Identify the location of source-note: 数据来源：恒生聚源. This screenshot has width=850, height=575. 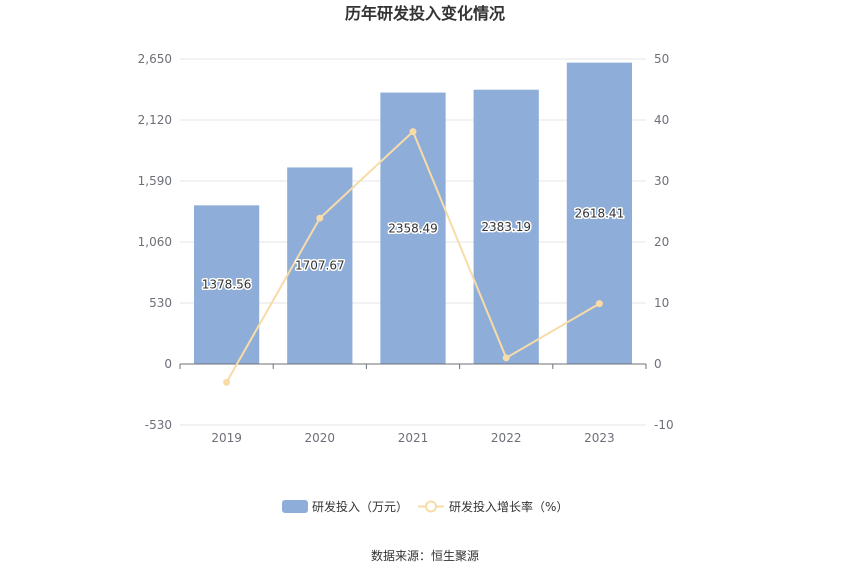
(425, 555).